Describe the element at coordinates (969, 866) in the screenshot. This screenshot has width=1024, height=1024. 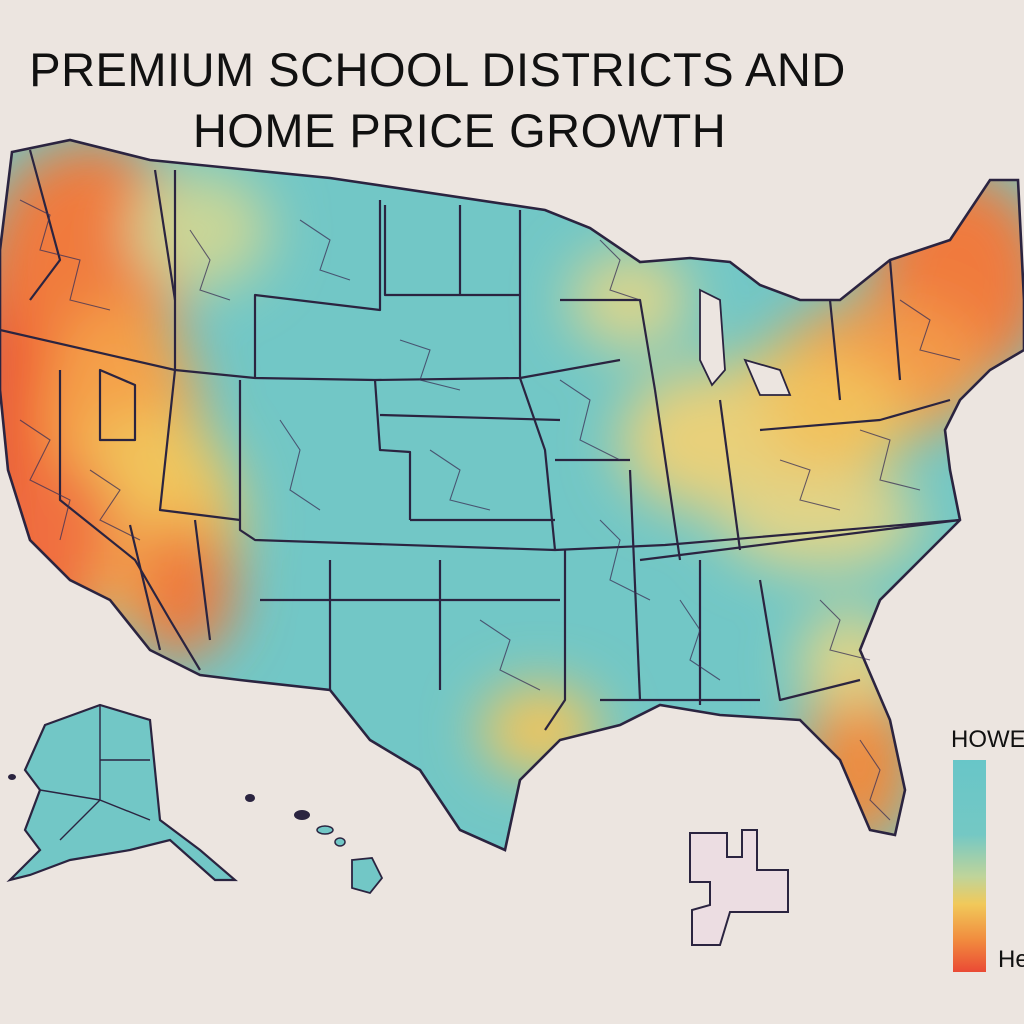
I see `legend-color-scale` at that location.